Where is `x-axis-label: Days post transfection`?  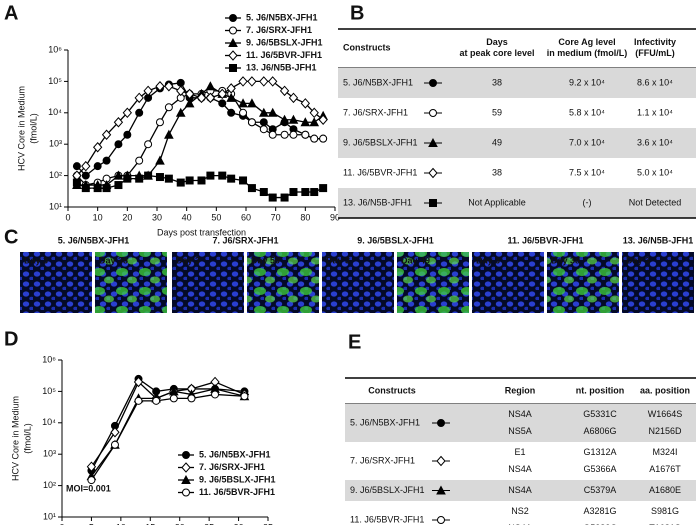
x-axis-label: Days post transfection is located at coordinates (201, 232).